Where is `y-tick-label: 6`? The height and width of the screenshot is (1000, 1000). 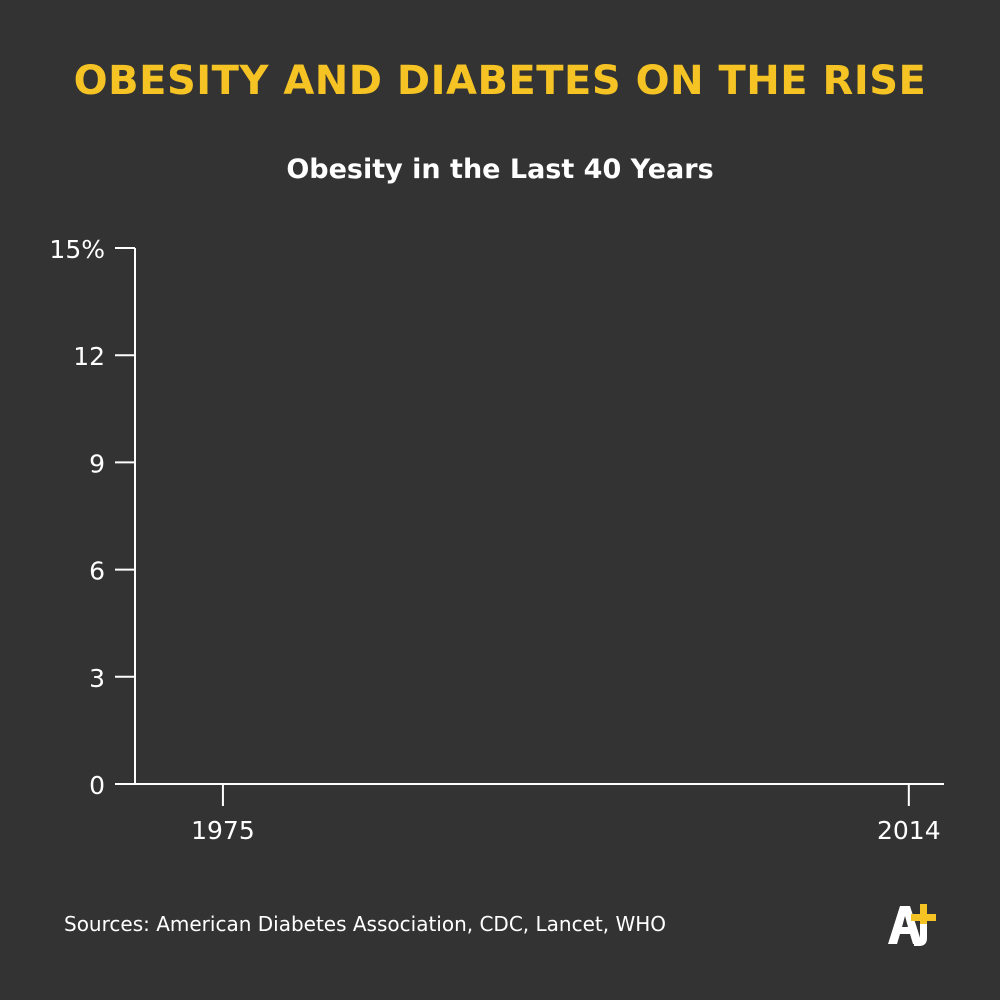
y-tick-label: 6 is located at coordinates (97, 571).